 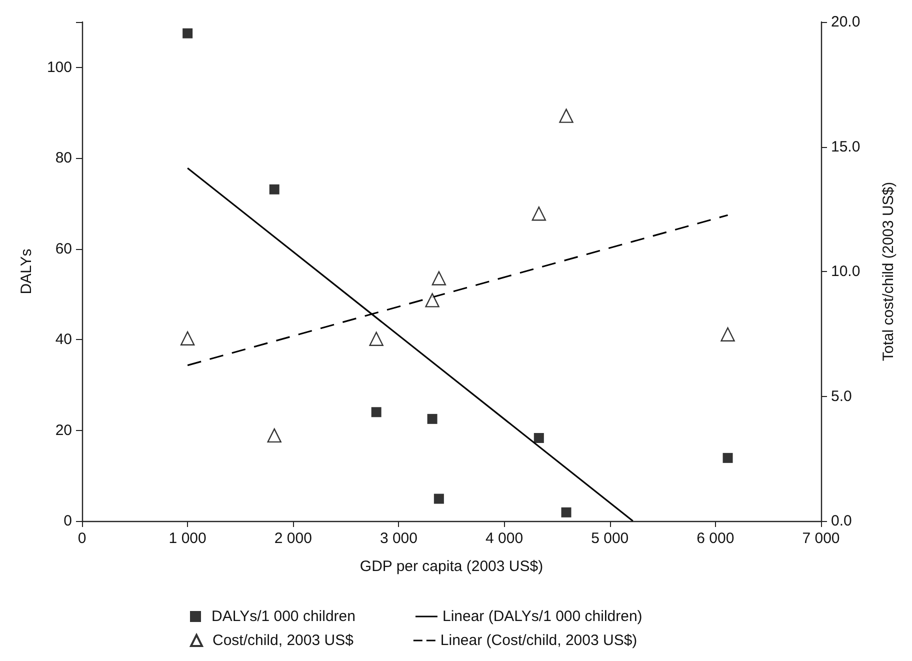 What do you see at coordinates (845, 22) in the screenshot?
I see `y2-tick-label: 20.0` at bounding box center [845, 22].